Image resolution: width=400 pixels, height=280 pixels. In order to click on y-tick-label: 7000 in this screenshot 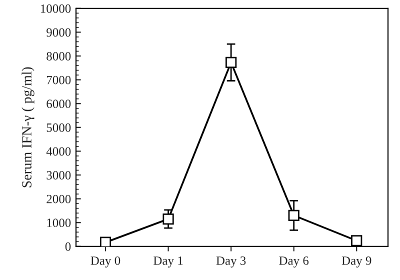, I will do `click(58, 80)`.